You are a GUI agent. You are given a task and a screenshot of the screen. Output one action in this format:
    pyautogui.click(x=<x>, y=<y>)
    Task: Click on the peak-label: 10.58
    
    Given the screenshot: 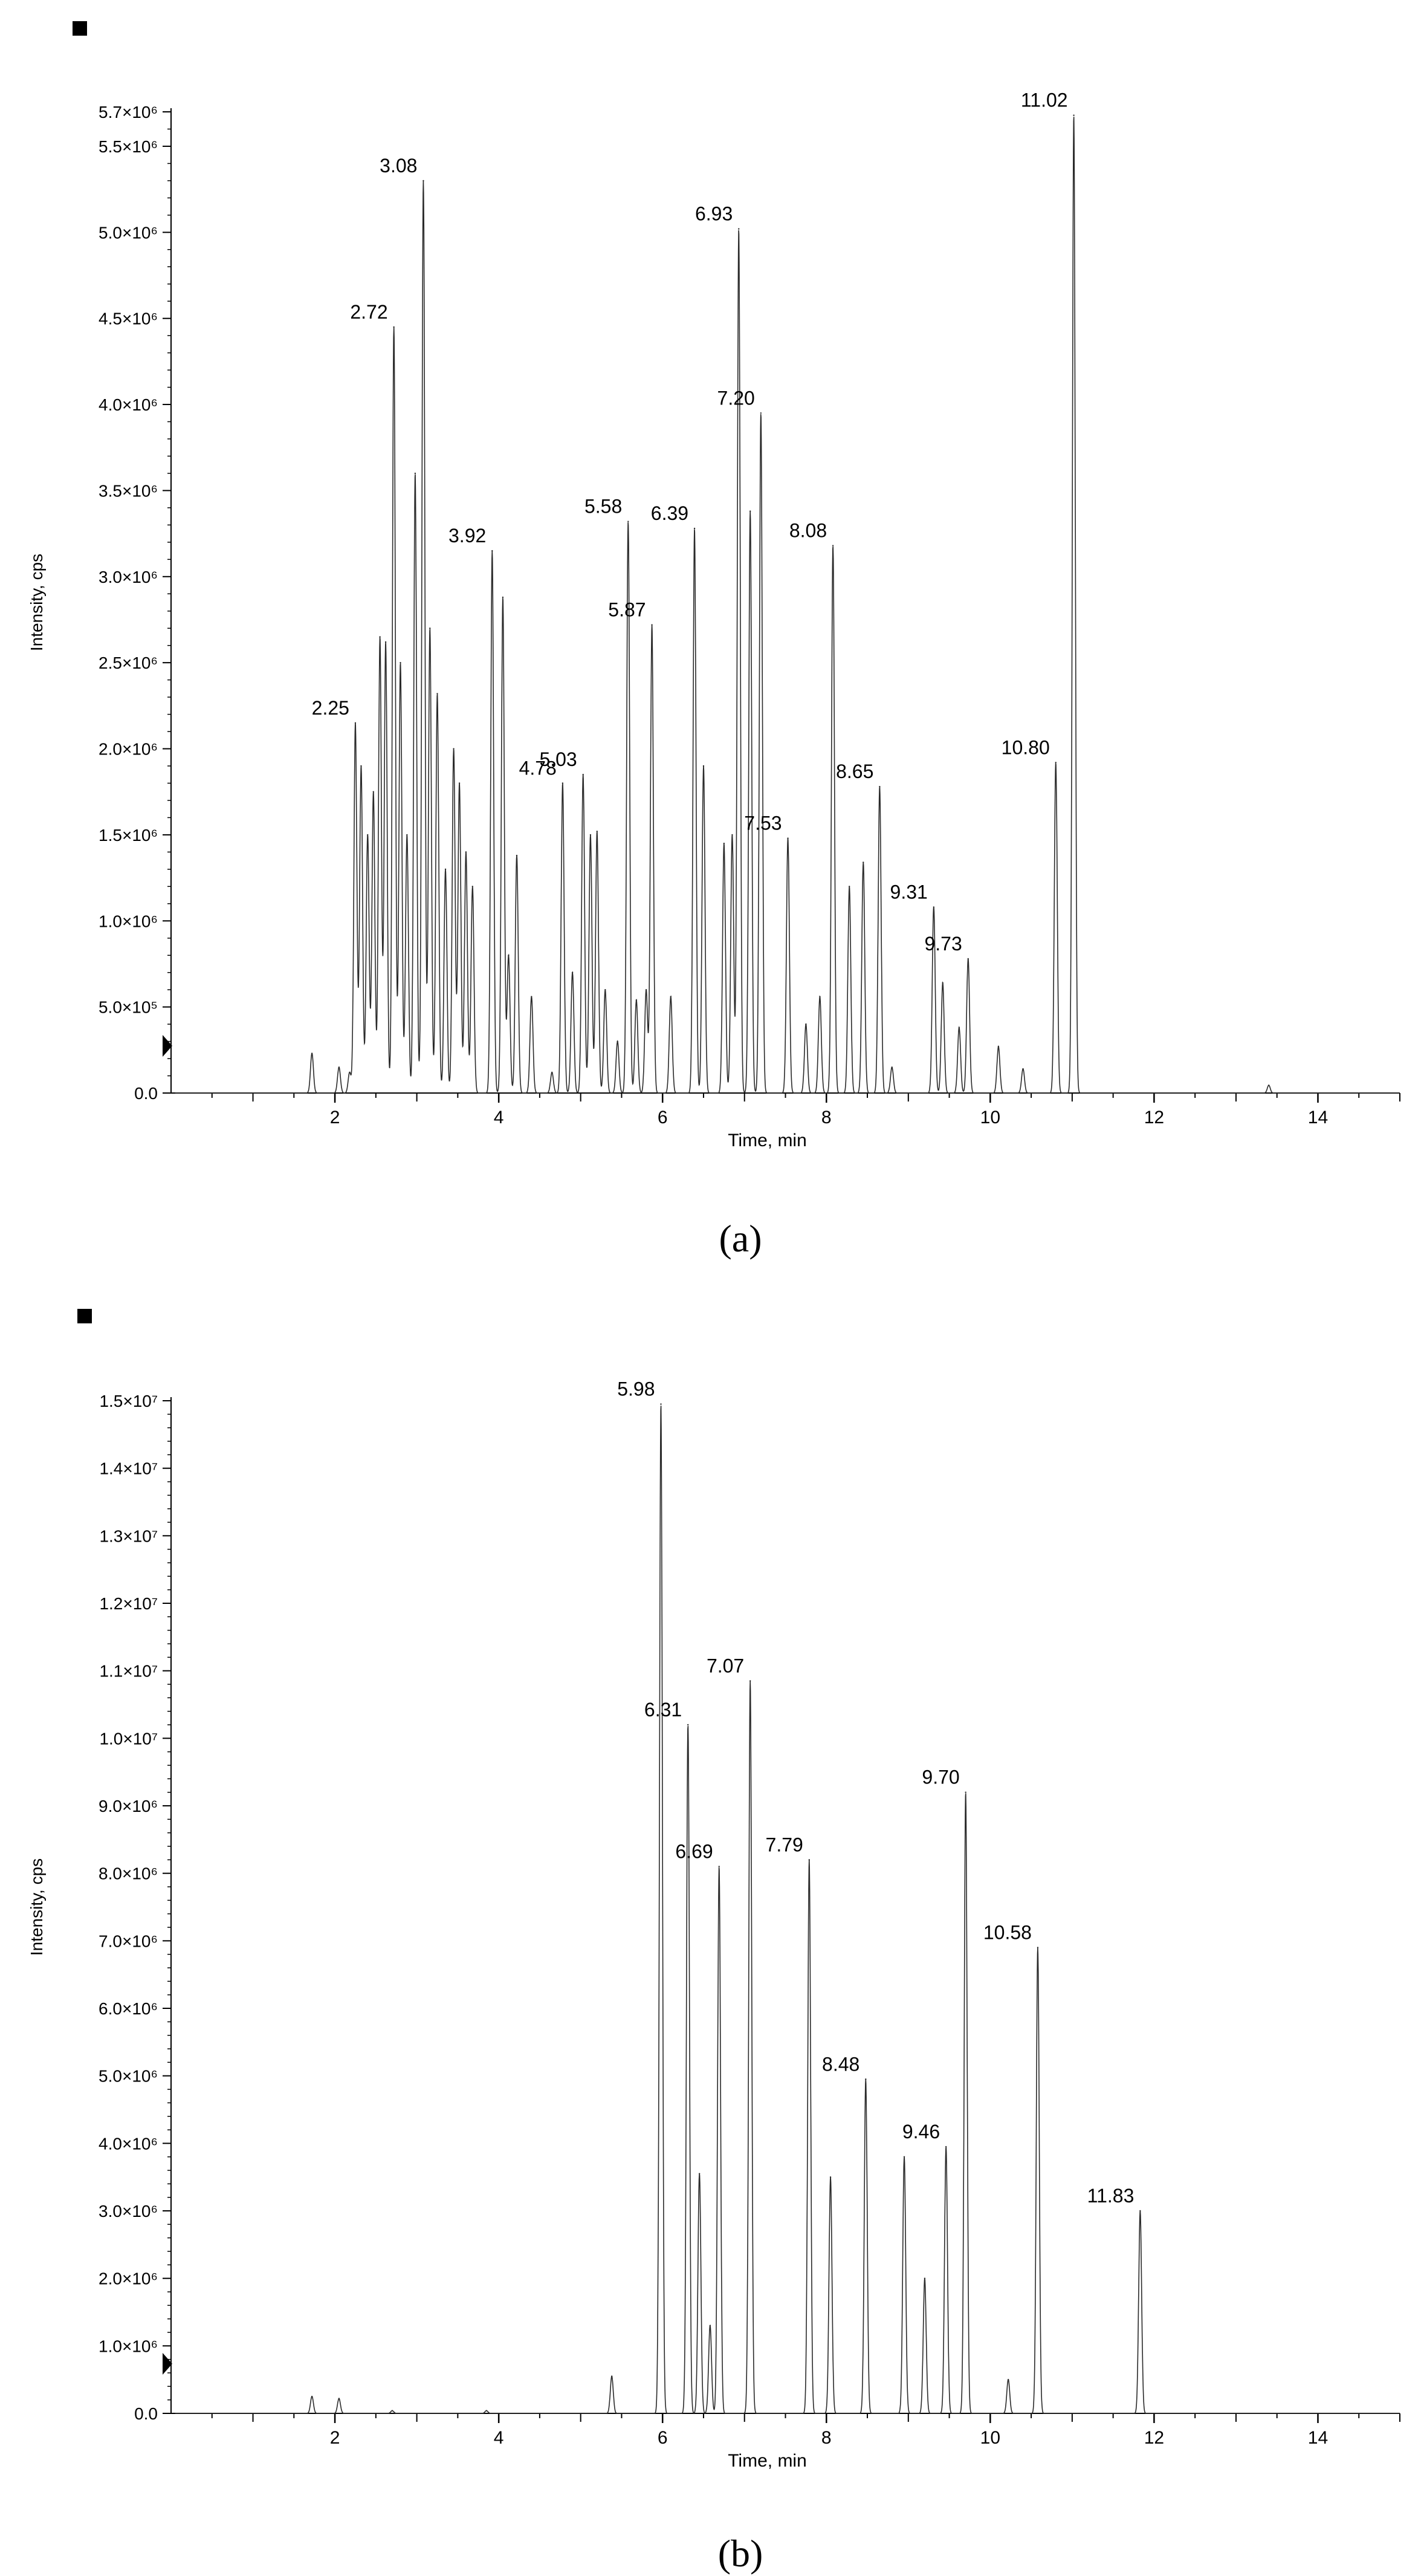 What is the action you would take?
    pyautogui.click(x=1008, y=1933)
    